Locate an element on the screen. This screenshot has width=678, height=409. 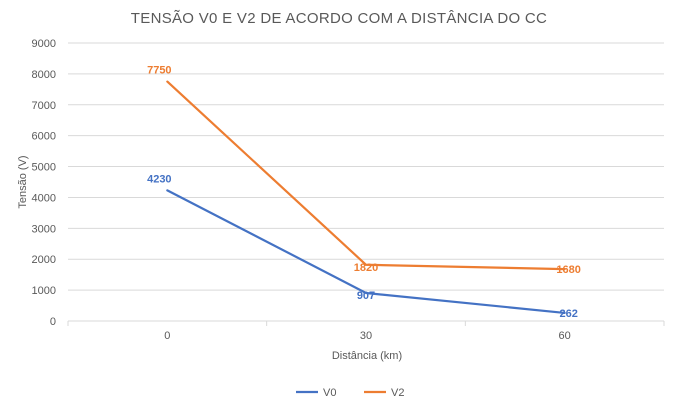
y-tick-label: 4000 is located at coordinates (44, 198).